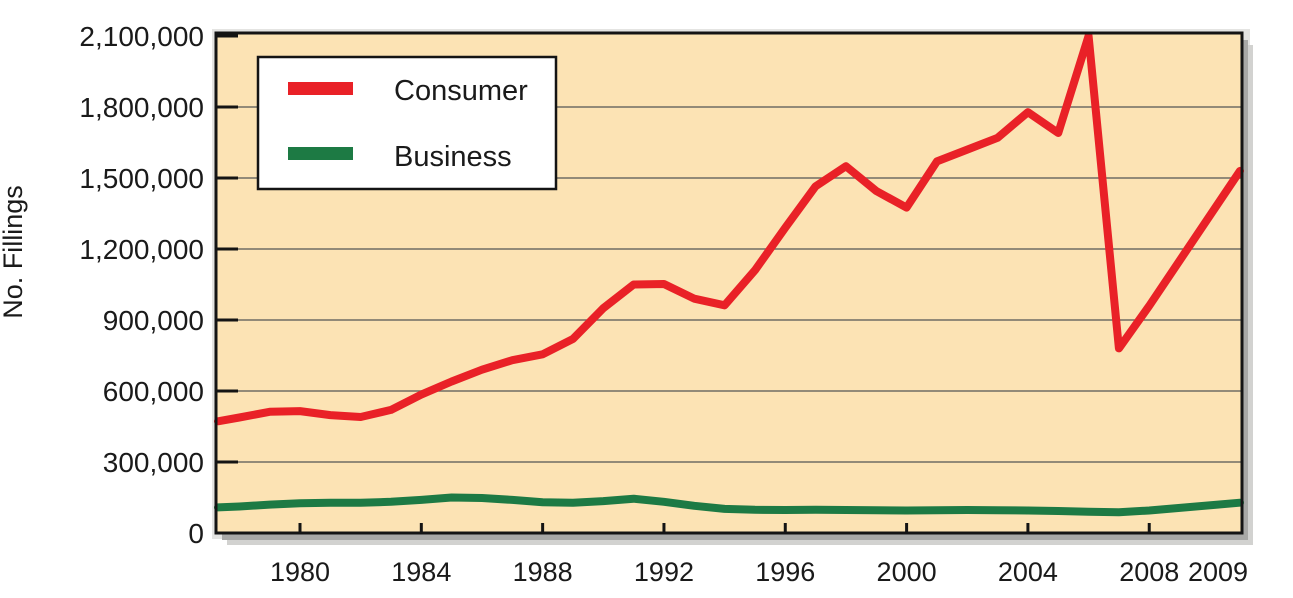 This screenshot has height=598, width=1293. I want to click on legend-swatch-business, so click(320, 153).